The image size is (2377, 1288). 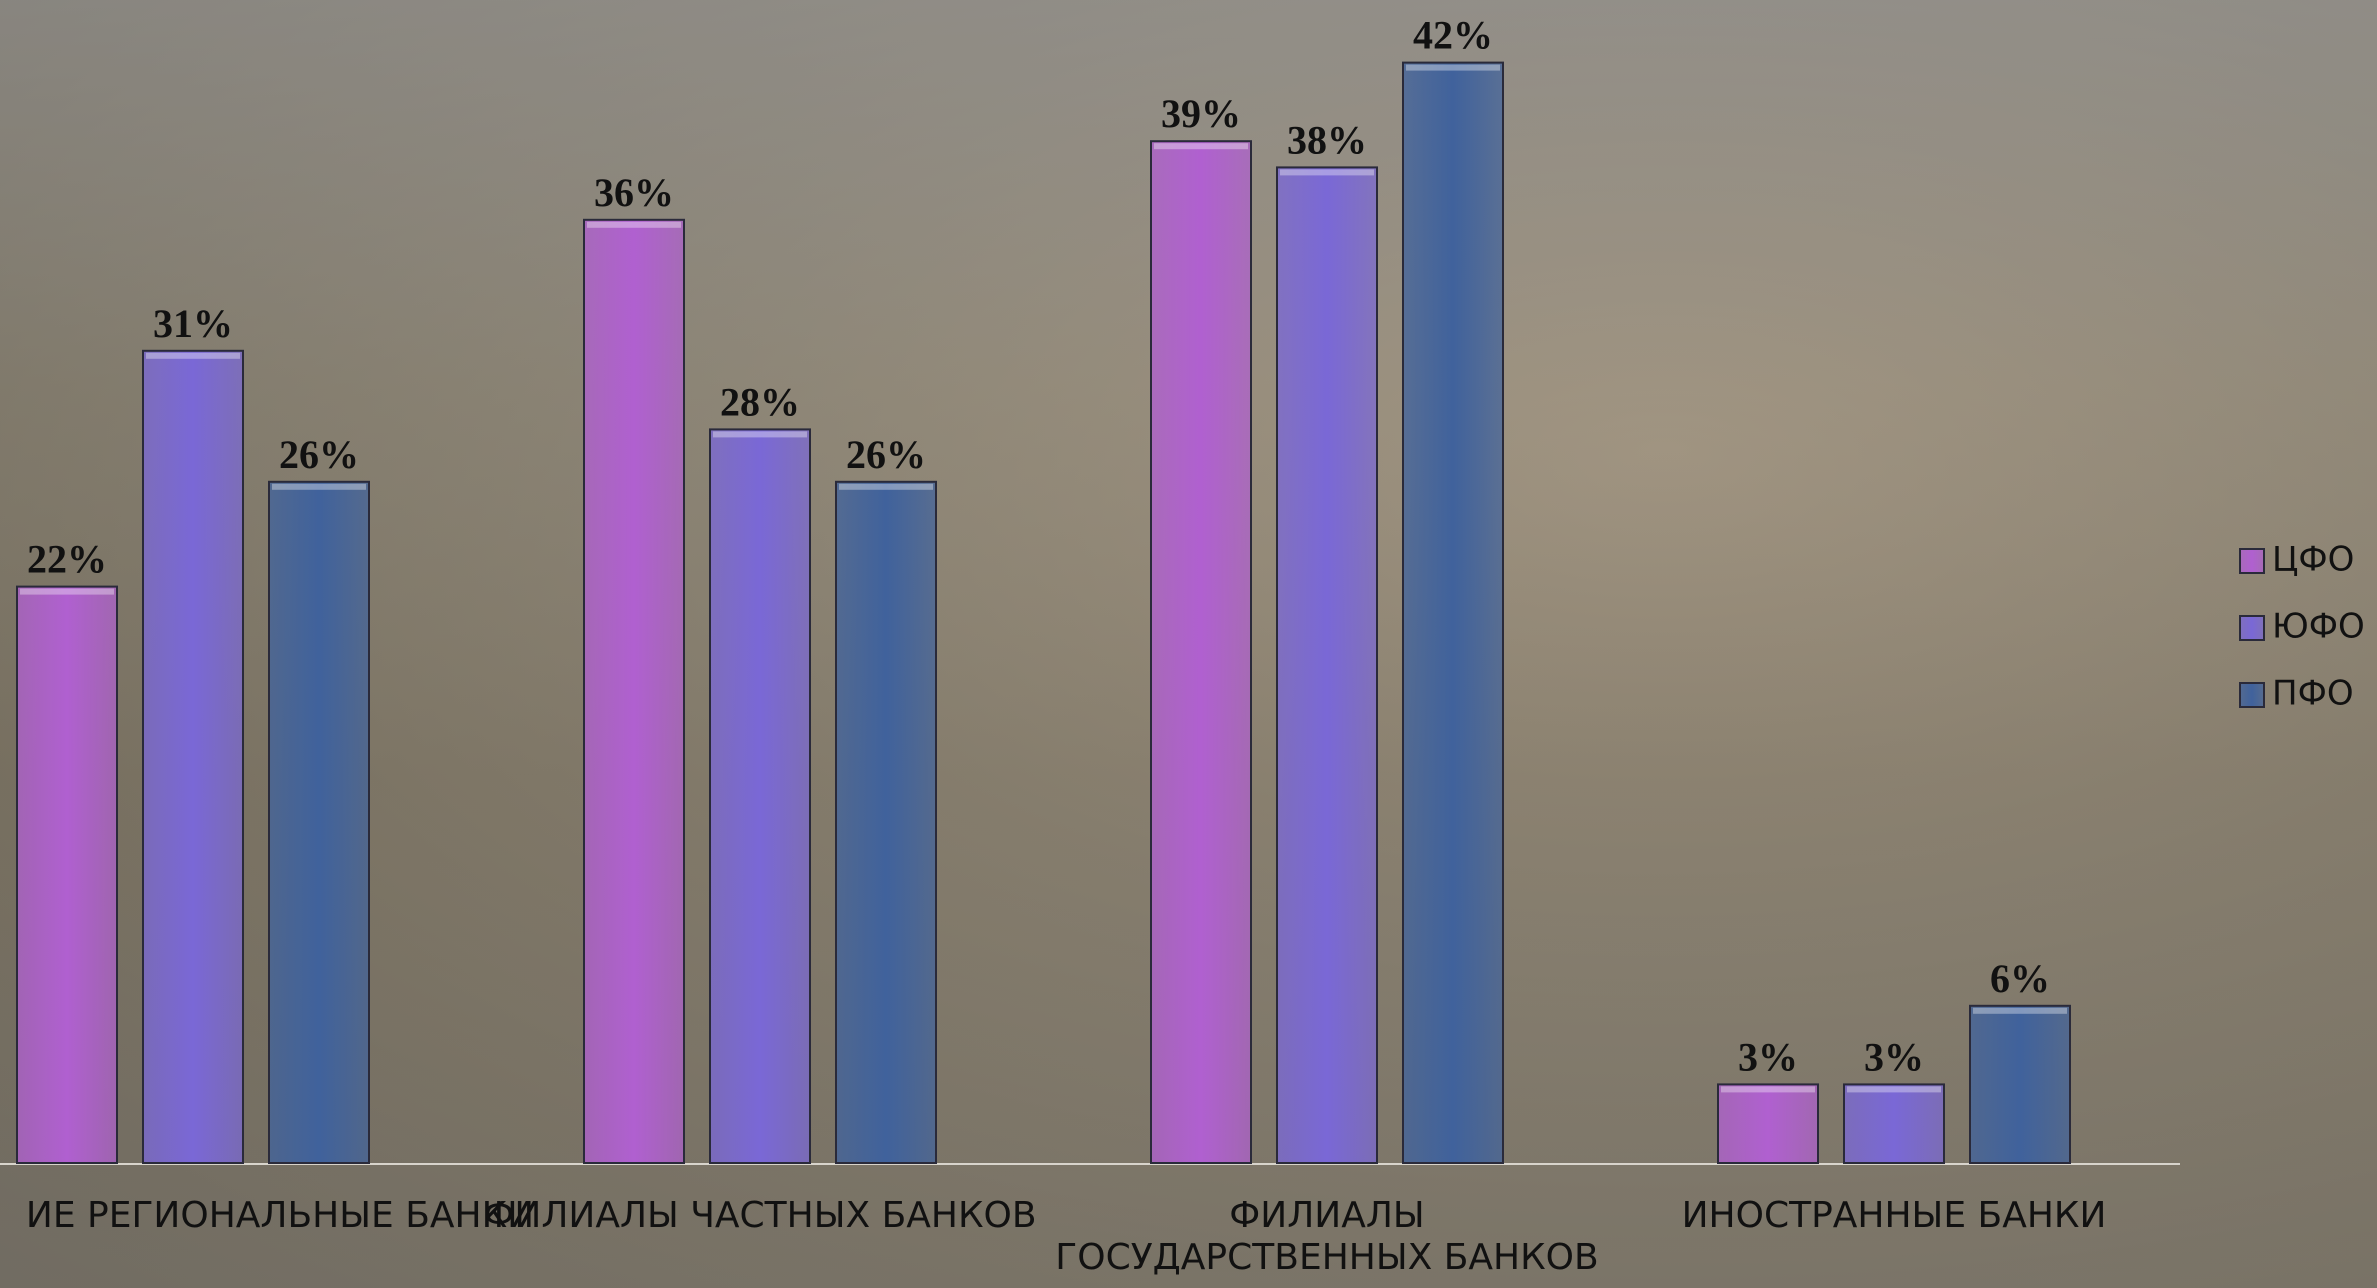 I want to click on x-tick-label: ФИЛИАЛЫ ЧАСТНЫХ БАНКОВ, so click(x=760, y=1215).